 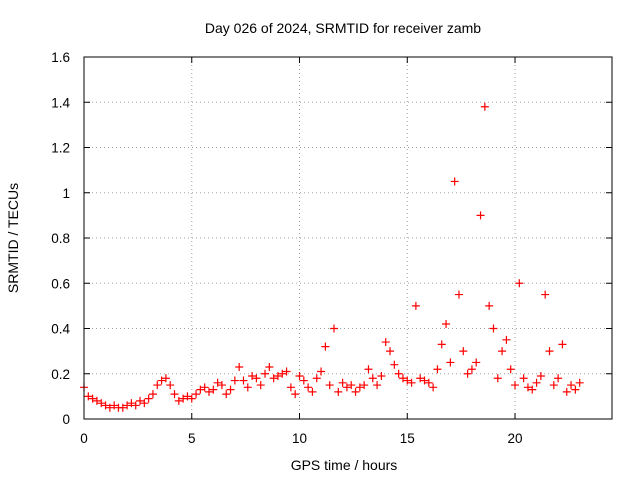 I want to click on y-tick-label: 1.4, so click(x=60, y=102).